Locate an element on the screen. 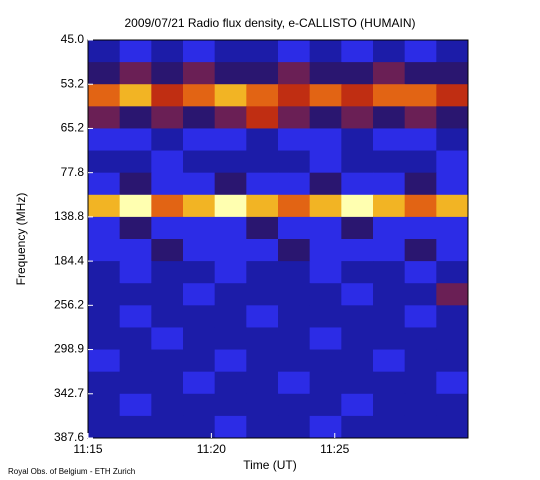 The height and width of the screenshot is (480, 540). y-tick-label: 45.0 is located at coordinates (73, 39).